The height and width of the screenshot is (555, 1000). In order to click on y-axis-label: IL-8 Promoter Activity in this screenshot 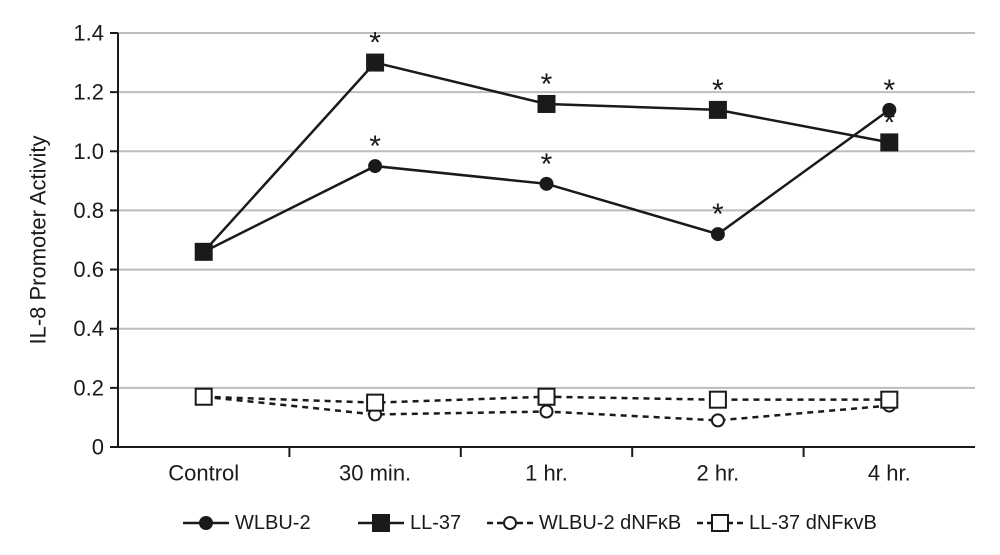, I will do `click(38, 239)`.